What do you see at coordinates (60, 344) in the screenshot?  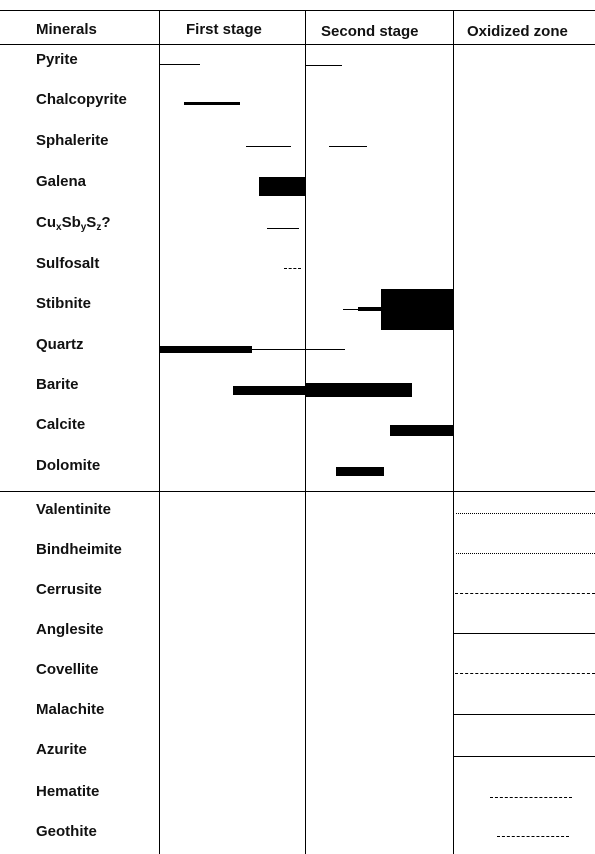 I see `mineral-label: Quartz` at bounding box center [60, 344].